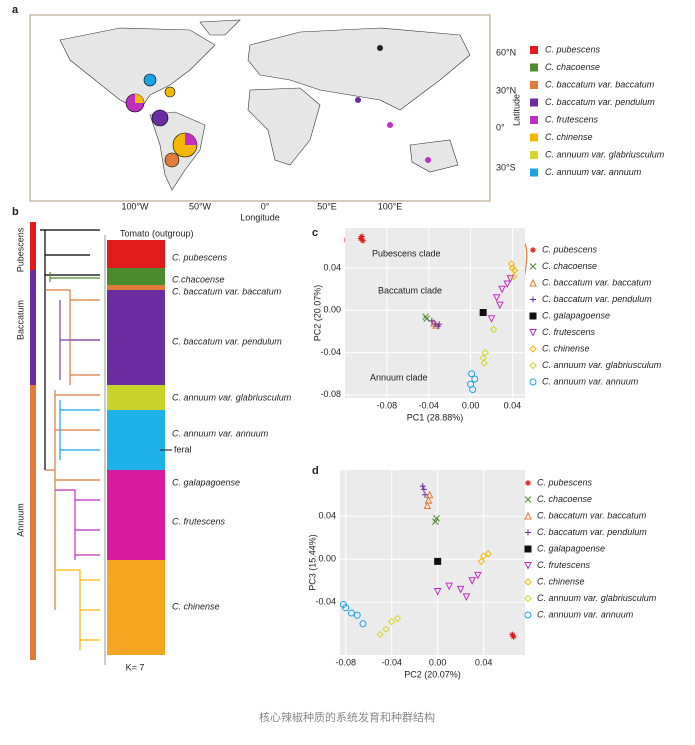 This screenshot has width=695, height=745. What do you see at coordinates (278, 106) in the screenshot?
I see `pie-markers` at bounding box center [278, 106].